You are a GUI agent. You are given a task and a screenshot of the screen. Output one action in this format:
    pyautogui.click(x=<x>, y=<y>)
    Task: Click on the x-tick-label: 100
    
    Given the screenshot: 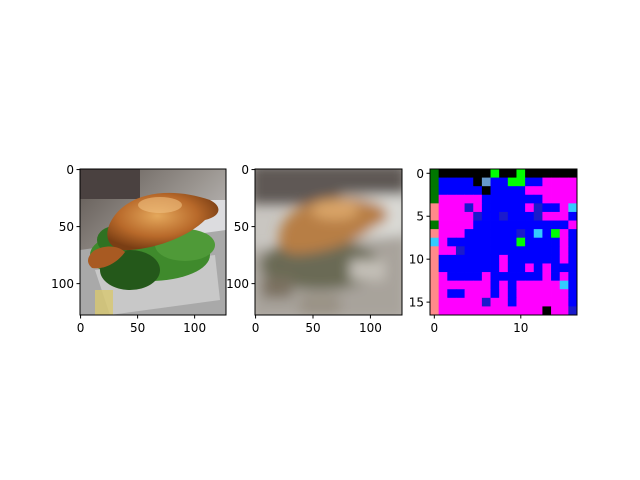 What is the action you would take?
    pyautogui.click(x=370, y=328)
    